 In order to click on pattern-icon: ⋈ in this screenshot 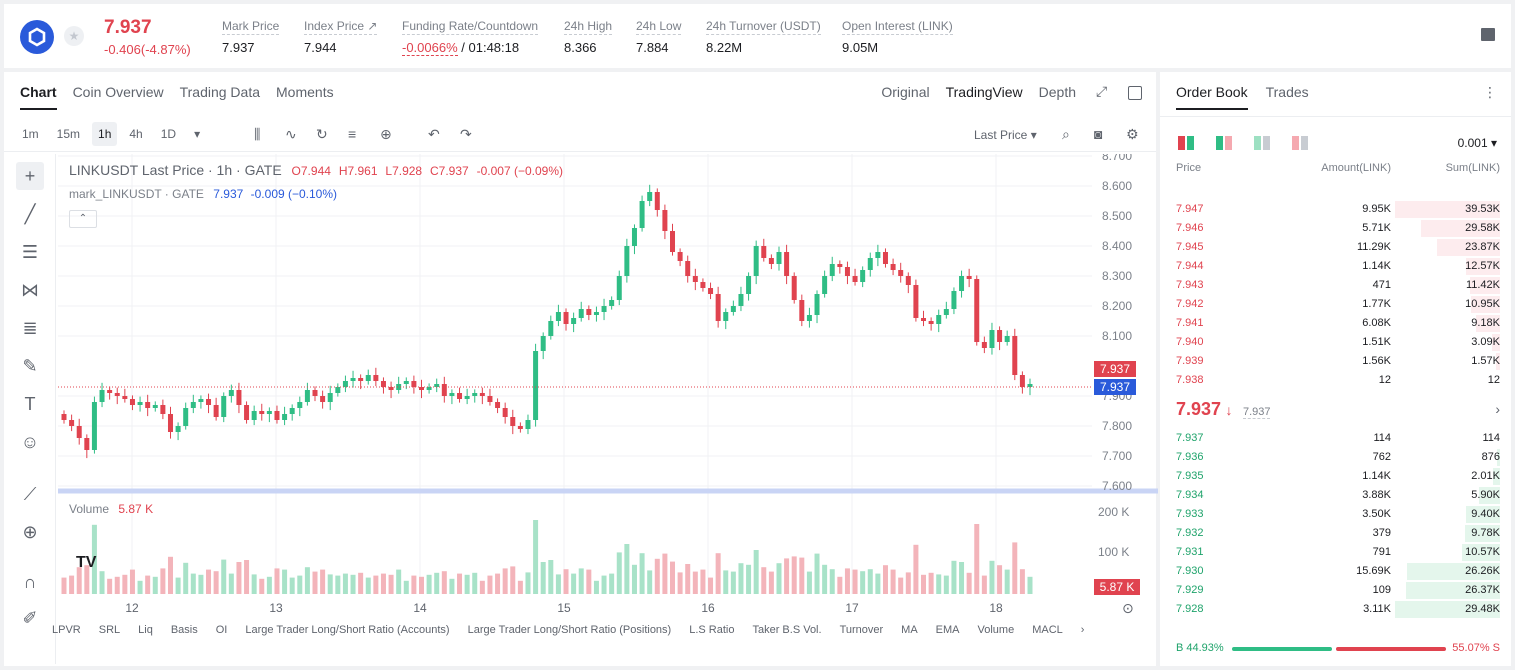, I will do `click(30, 290)`.